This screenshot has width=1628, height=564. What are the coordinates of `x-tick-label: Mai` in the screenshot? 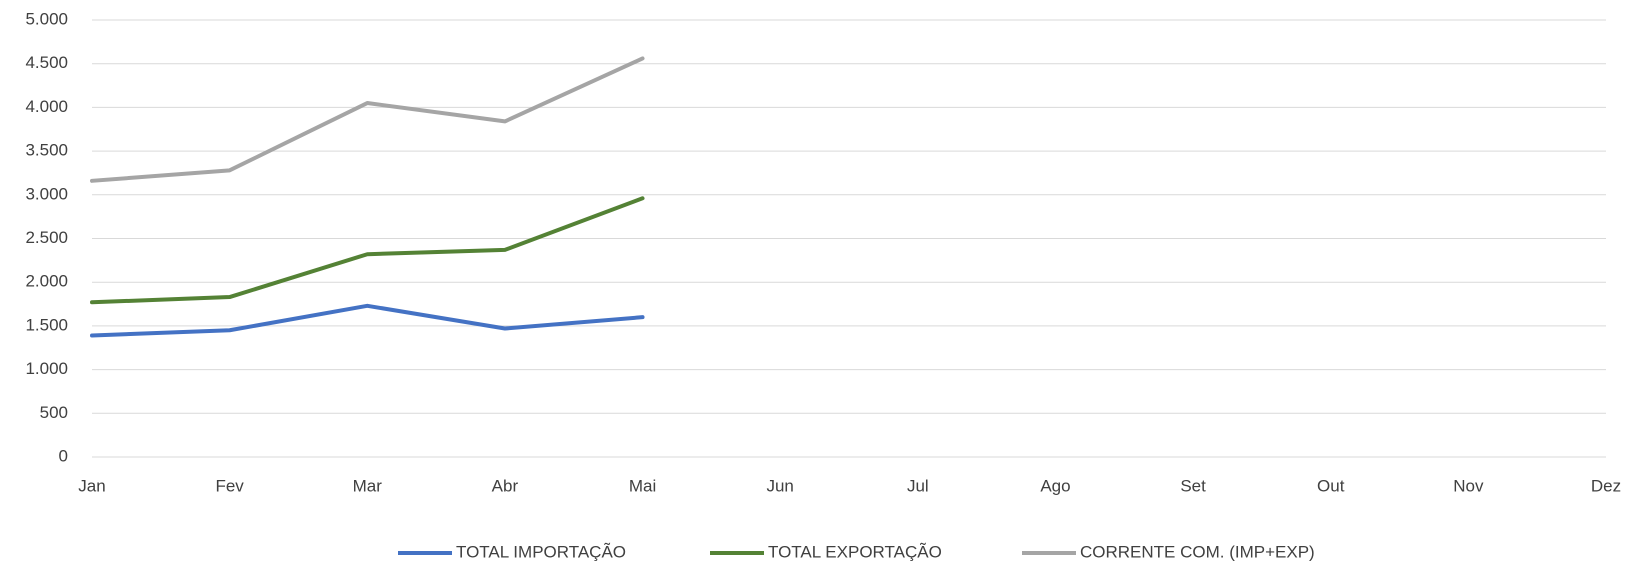 It's located at (642, 485).